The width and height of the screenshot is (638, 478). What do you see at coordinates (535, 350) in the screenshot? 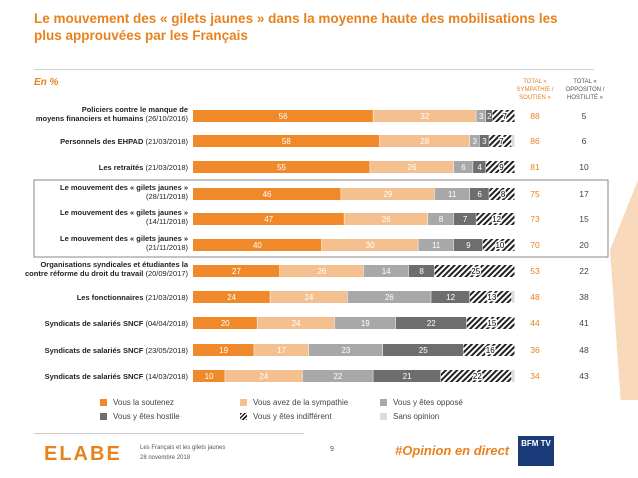
I see `total-sympathie-value: 36` at bounding box center [535, 350].